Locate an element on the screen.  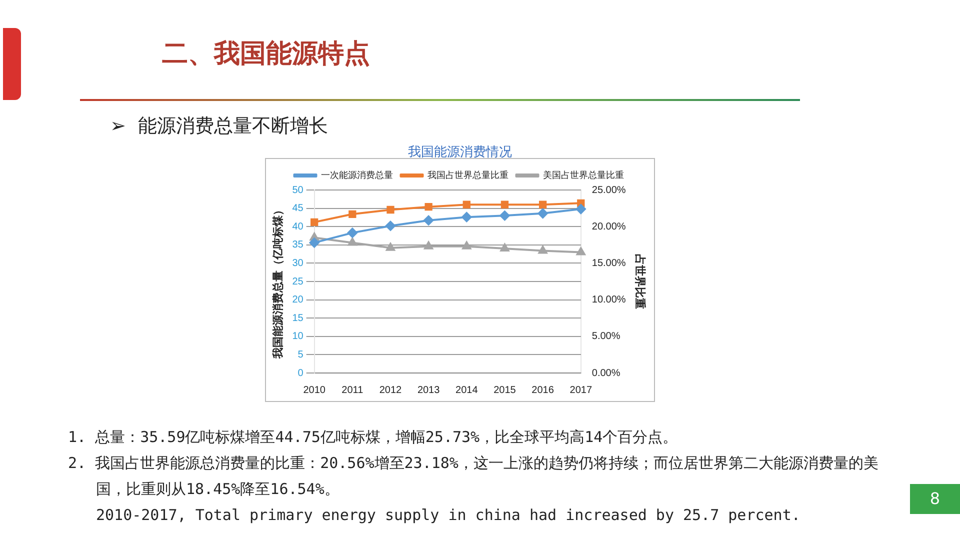
x-tick-label: 2013 is located at coordinates (428, 390).